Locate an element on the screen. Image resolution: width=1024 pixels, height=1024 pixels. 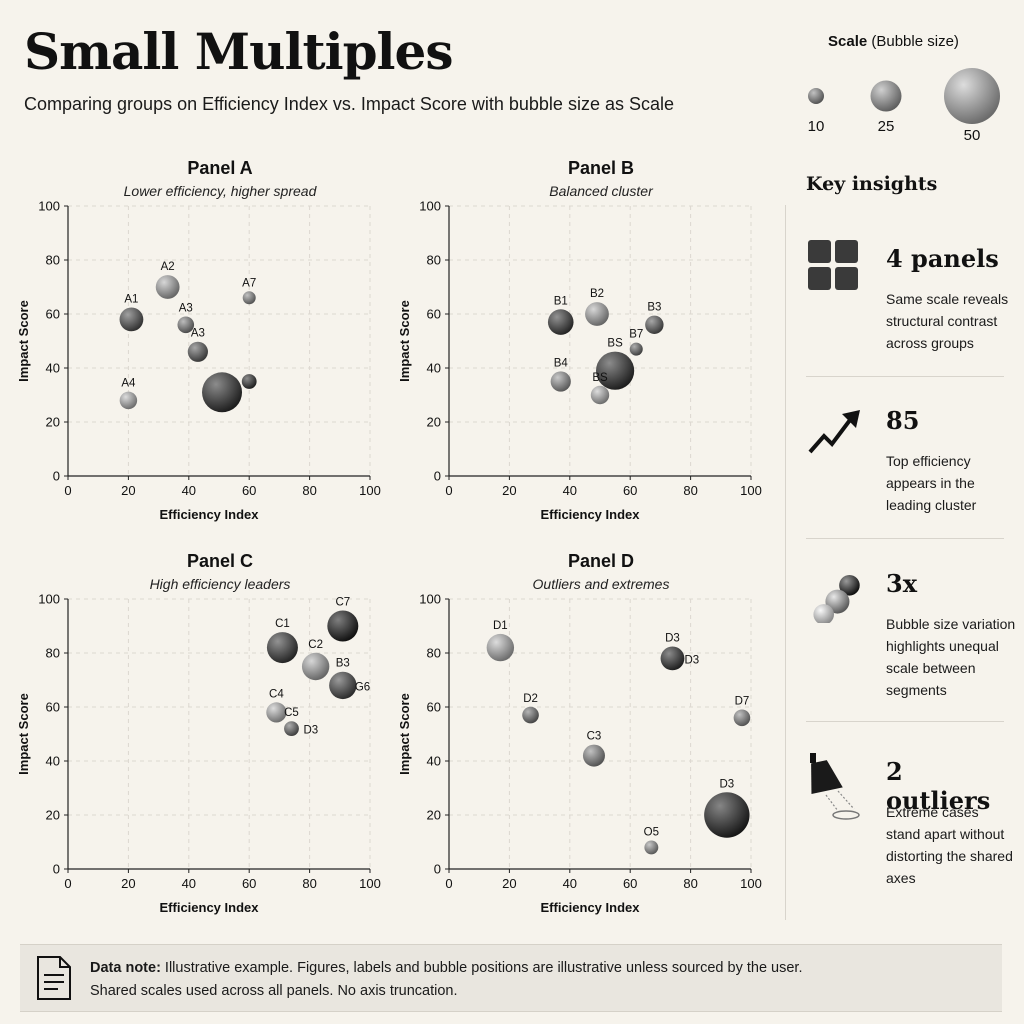
bubble-label: A4 is located at coordinates (128, 384).